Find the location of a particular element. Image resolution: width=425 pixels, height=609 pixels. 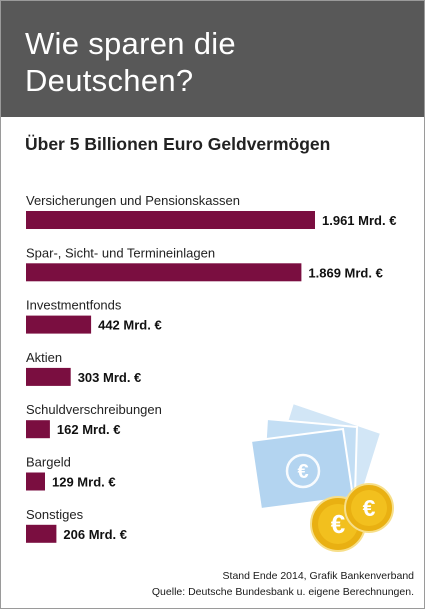

bar-category-label: Versicherungen und Pensionskassen is located at coordinates (133, 200).